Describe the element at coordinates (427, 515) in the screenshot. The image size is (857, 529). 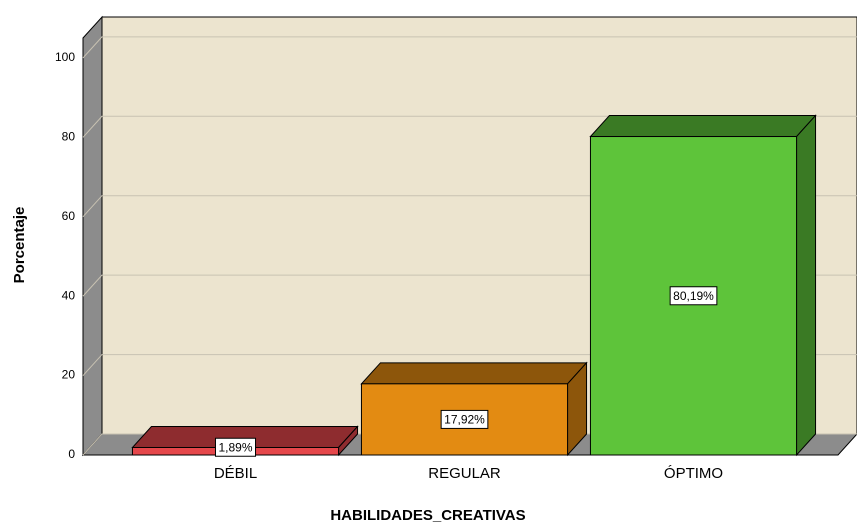
I see `x-axis-title: HABILIDADES_CREATIVAS` at that location.